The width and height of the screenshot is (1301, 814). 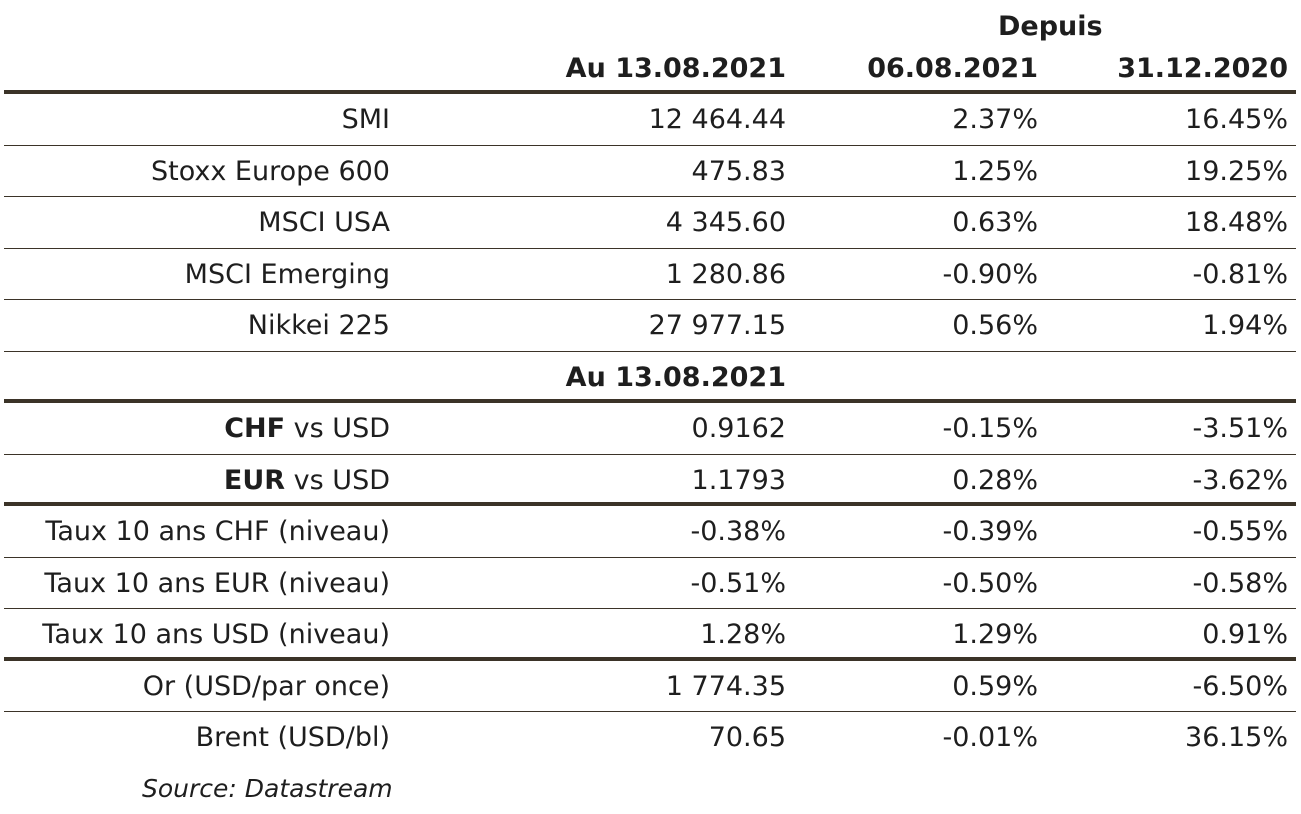 I want to click on row-value: 70.65, so click(x=747, y=737).